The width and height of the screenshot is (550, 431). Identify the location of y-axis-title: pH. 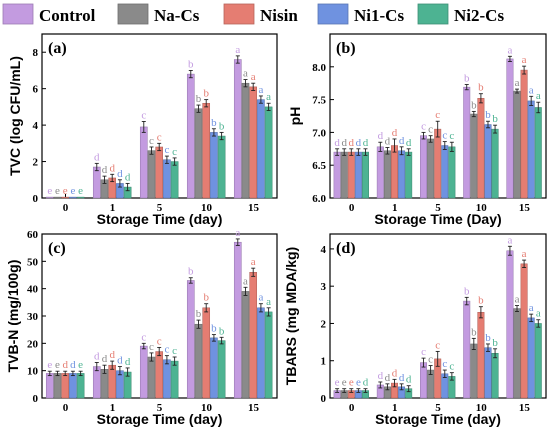
(295, 116).